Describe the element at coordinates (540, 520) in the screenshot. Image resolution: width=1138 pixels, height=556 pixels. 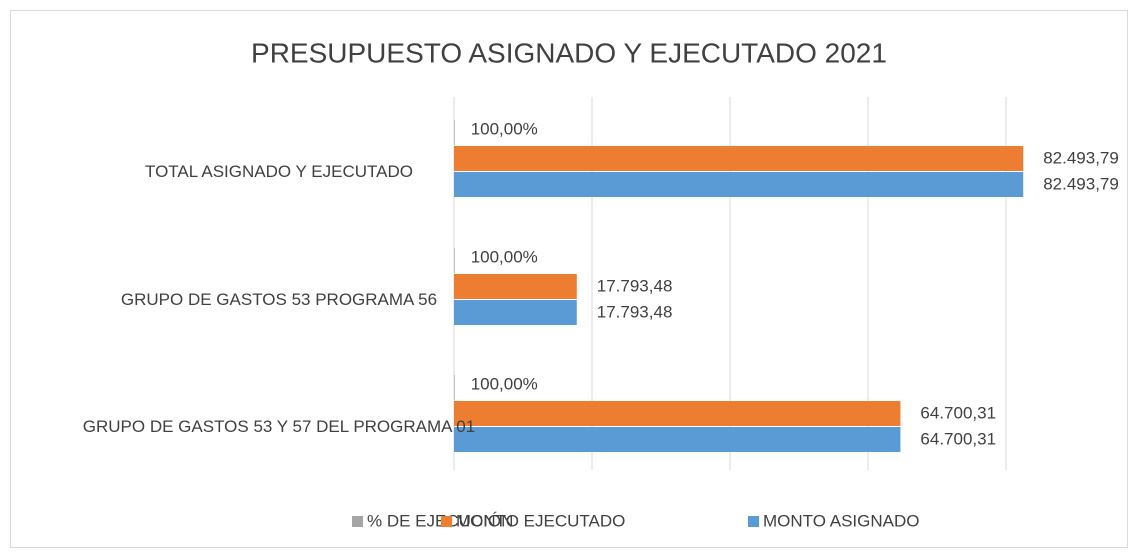
I see `legend-label: MONTO EJECUTADO` at that location.